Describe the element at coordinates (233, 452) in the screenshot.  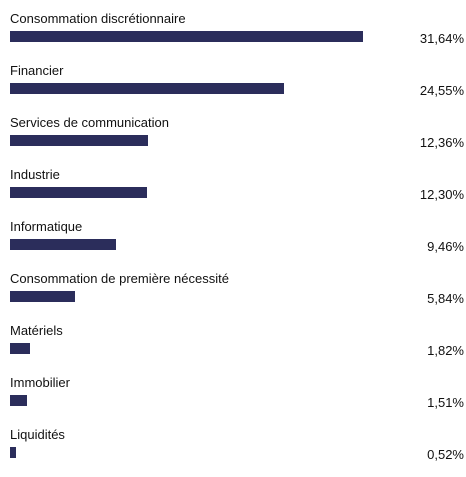
I see `bar-row: Liquidités 0,52%` at that location.